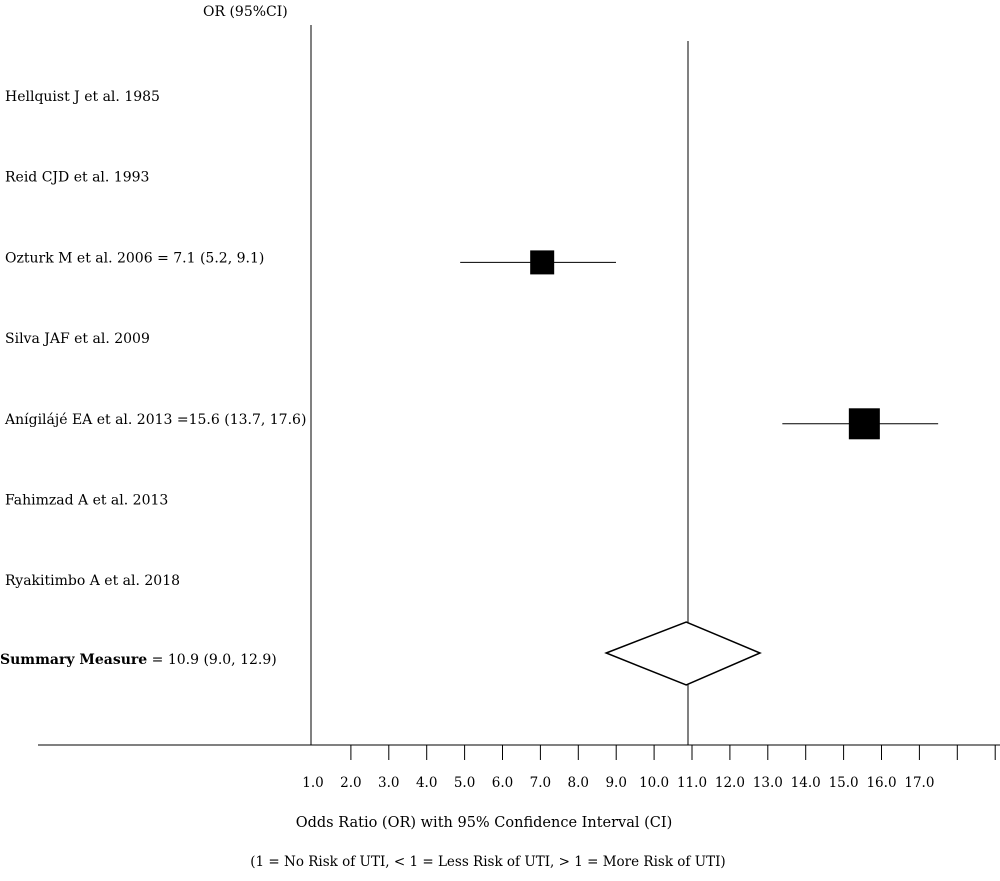  Describe the element at coordinates (245, 12) in the screenshot. I see `column-header: OR (95%CI)` at that location.